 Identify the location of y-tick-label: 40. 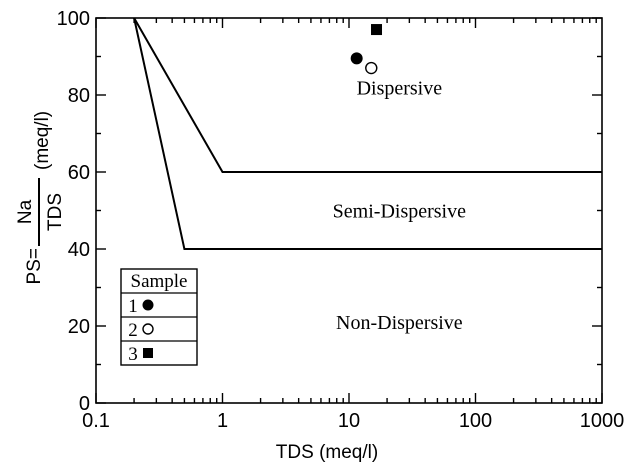
(79, 250).